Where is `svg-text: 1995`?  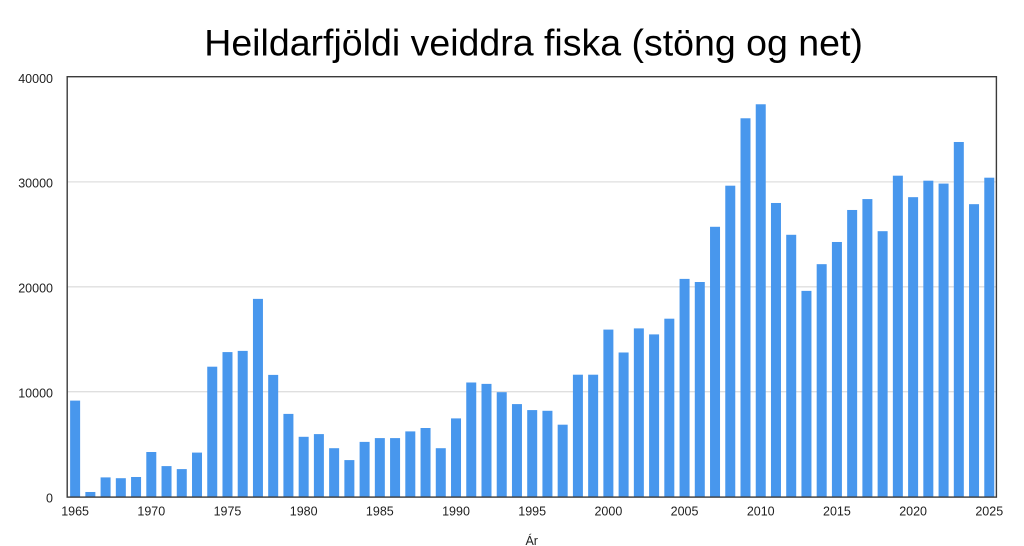 svg-text: 1995 is located at coordinates (532, 511).